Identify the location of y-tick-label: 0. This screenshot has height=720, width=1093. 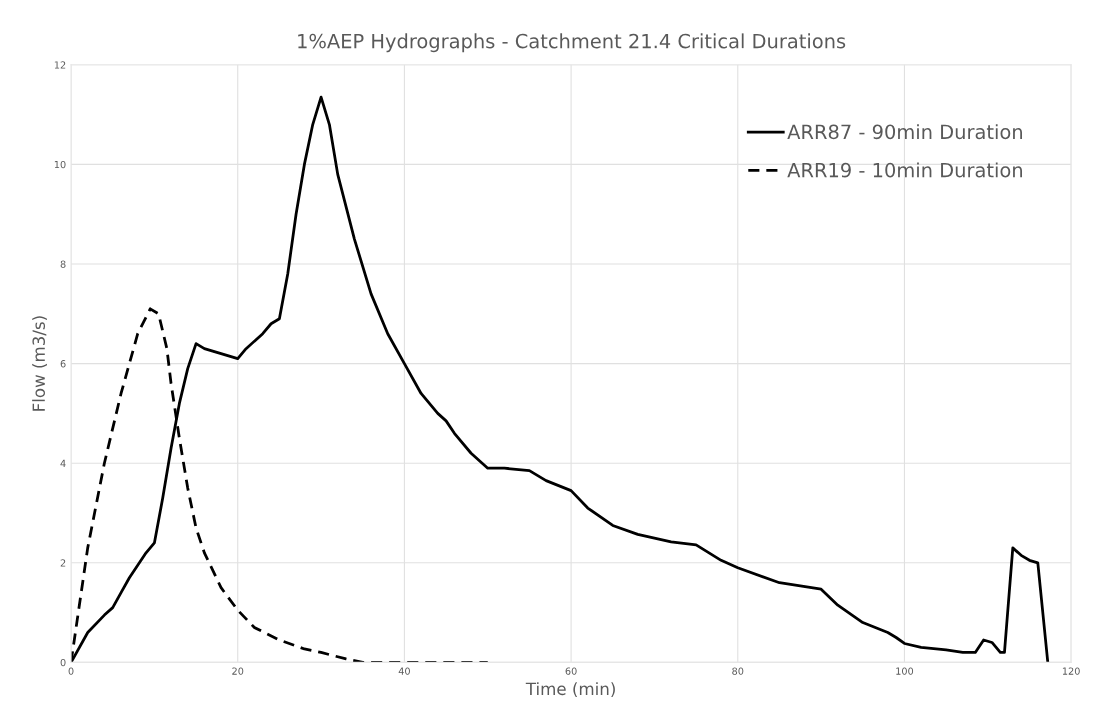
(63, 662).